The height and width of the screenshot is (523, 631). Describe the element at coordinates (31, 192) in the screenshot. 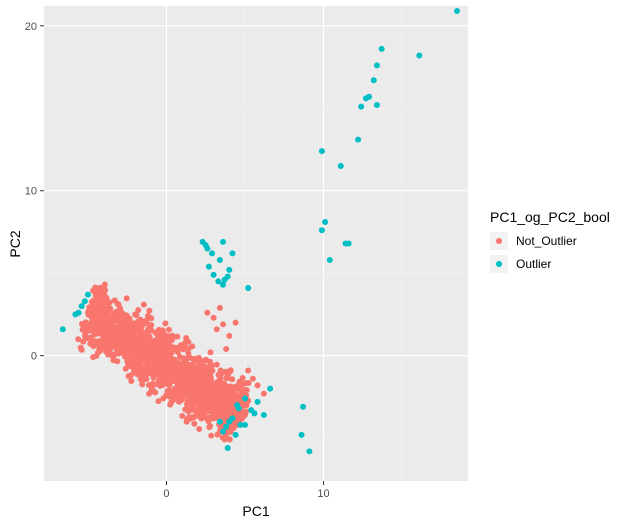

I see `y-tick-label: 10` at that location.